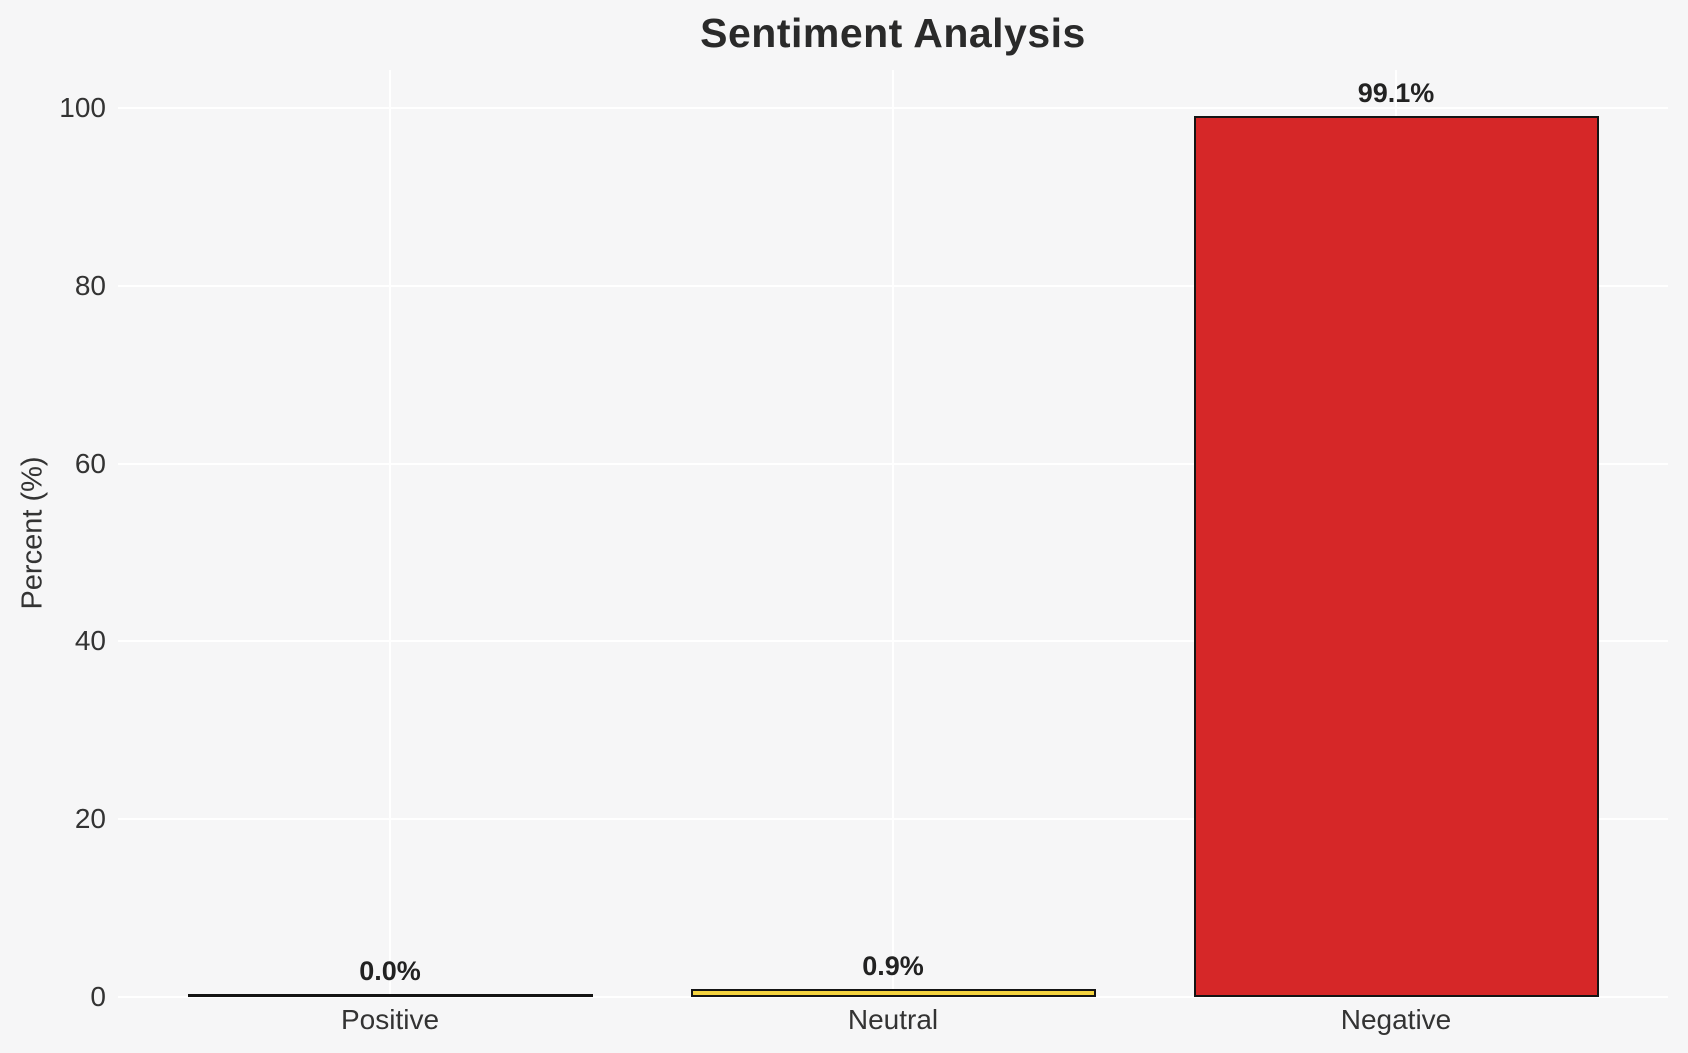 The image size is (1688, 1053). What do you see at coordinates (390, 1019) in the screenshot?
I see `x-tick-label-positive: Positive` at bounding box center [390, 1019].